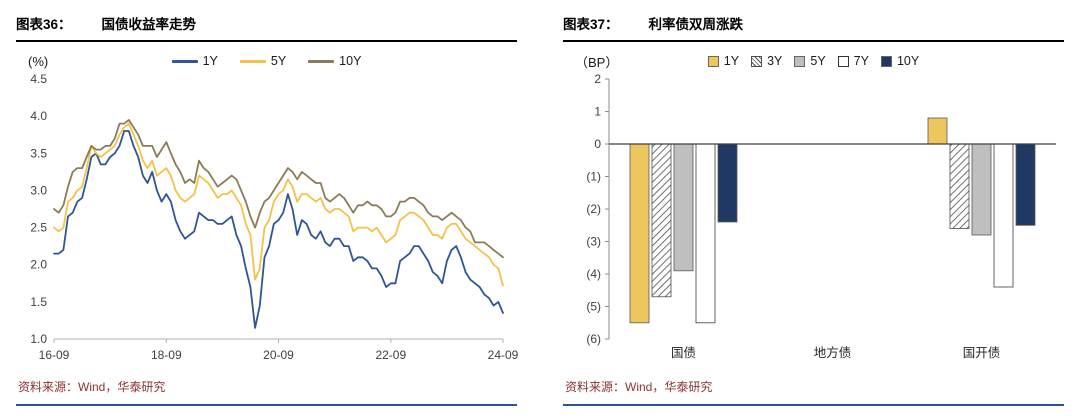  What do you see at coordinates (597, 79) in the screenshot?
I see `svg-text: 2` at bounding box center [597, 79].